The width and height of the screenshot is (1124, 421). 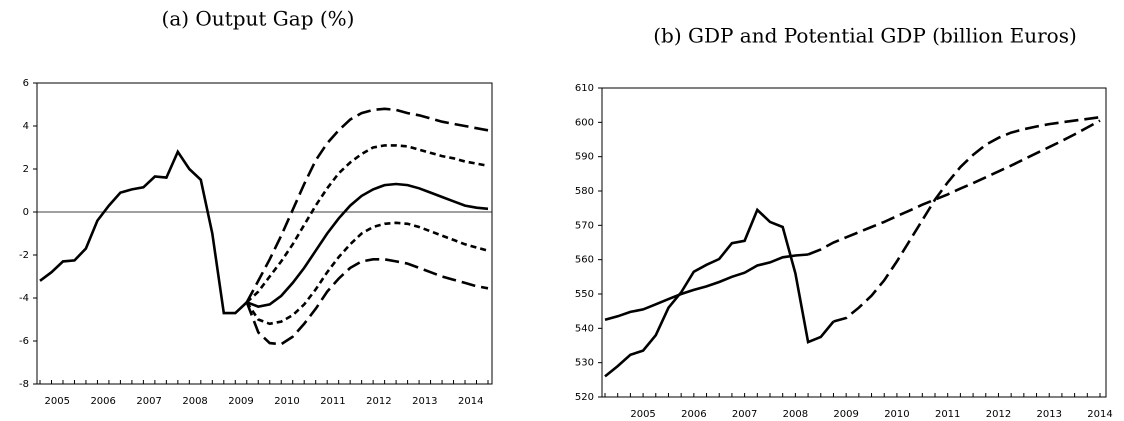 What do you see at coordinates (24, 298) in the screenshot?
I see `y-tick-label: -4` at bounding box center [24, 298].